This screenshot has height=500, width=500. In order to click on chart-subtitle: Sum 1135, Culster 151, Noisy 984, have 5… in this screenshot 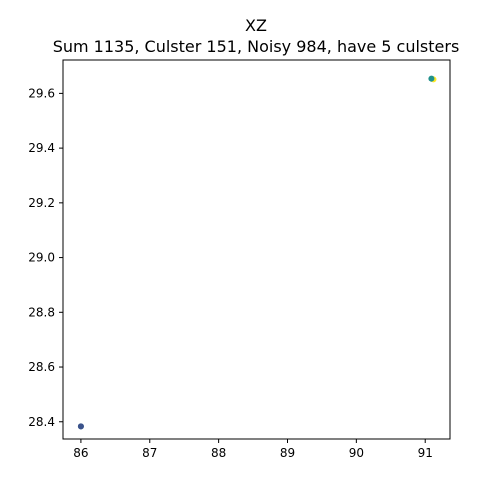, I will do `click(256, 46)`.